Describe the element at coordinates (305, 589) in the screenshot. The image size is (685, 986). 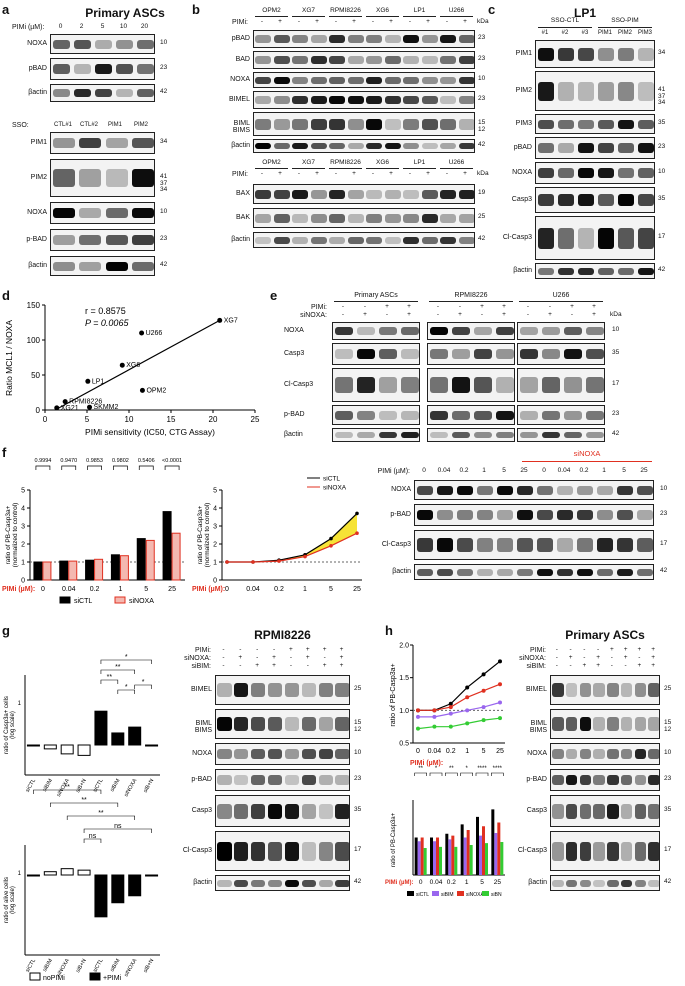
I see `x-tick-label: 1` at that location.